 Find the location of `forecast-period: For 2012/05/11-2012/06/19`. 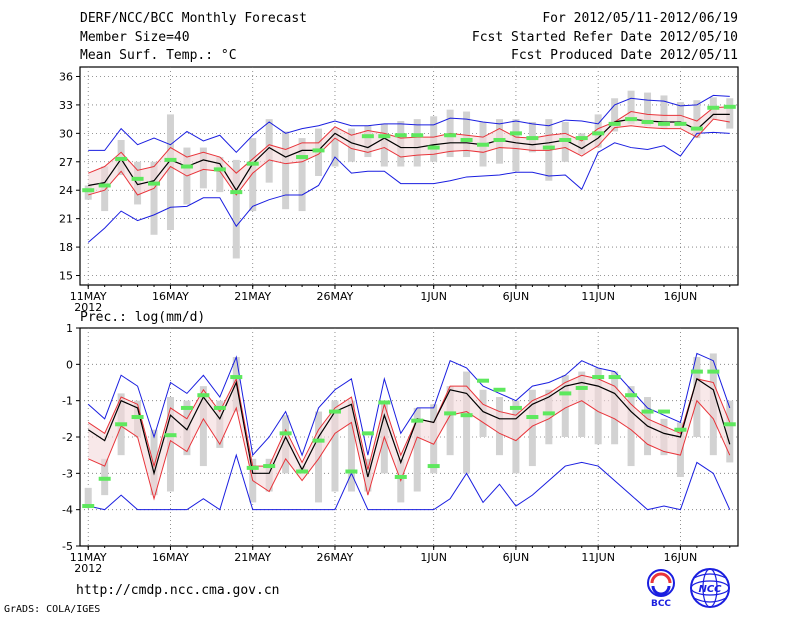

forecast-period: For 2012/05/11-2012/06/19 is located at coordinates (640, 18).